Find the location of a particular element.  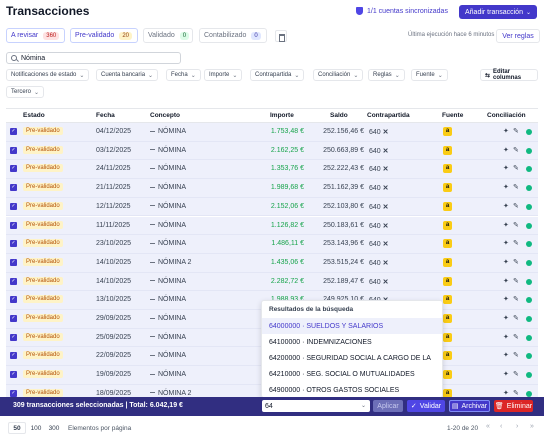

last-page-icon: » is located at coordinates (532, 426).